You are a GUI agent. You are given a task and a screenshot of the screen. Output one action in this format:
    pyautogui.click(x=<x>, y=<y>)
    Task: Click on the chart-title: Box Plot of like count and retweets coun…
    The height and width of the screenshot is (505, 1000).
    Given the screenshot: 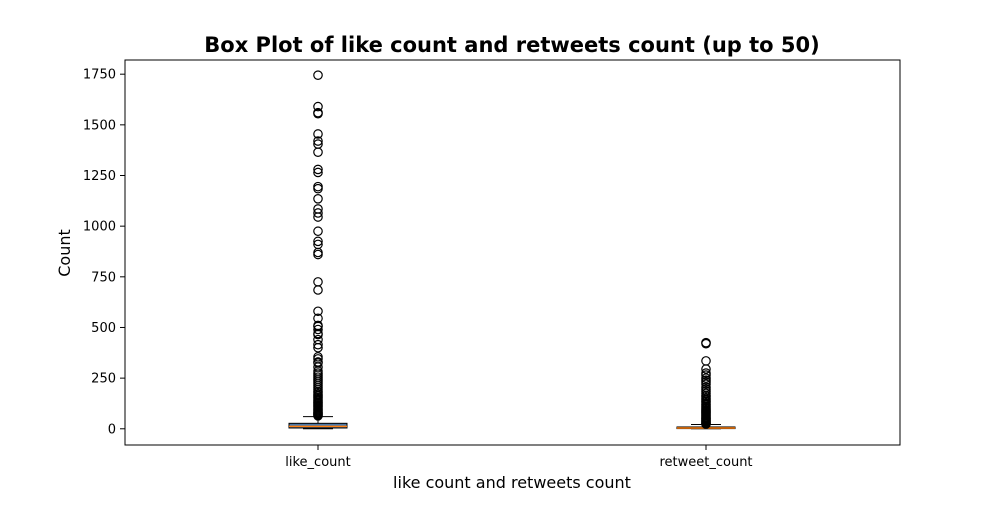 What is the action you would take?
    pyautogui.click(x=511, y=45)
    